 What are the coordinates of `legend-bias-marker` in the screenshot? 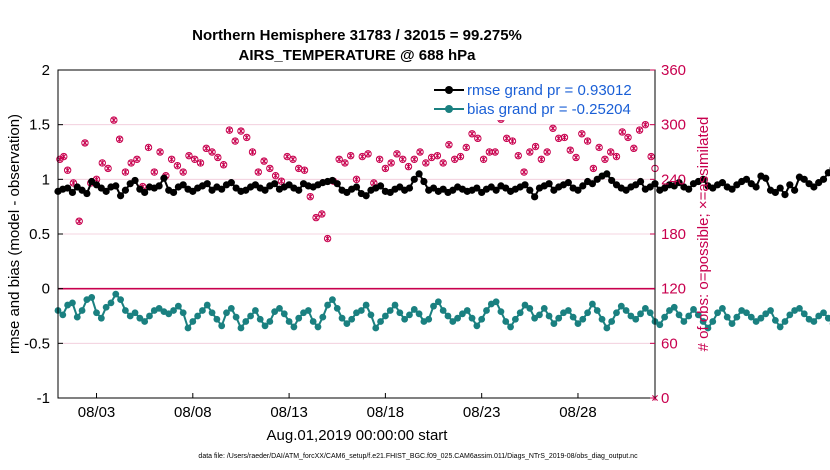 It's located at (449, 109).